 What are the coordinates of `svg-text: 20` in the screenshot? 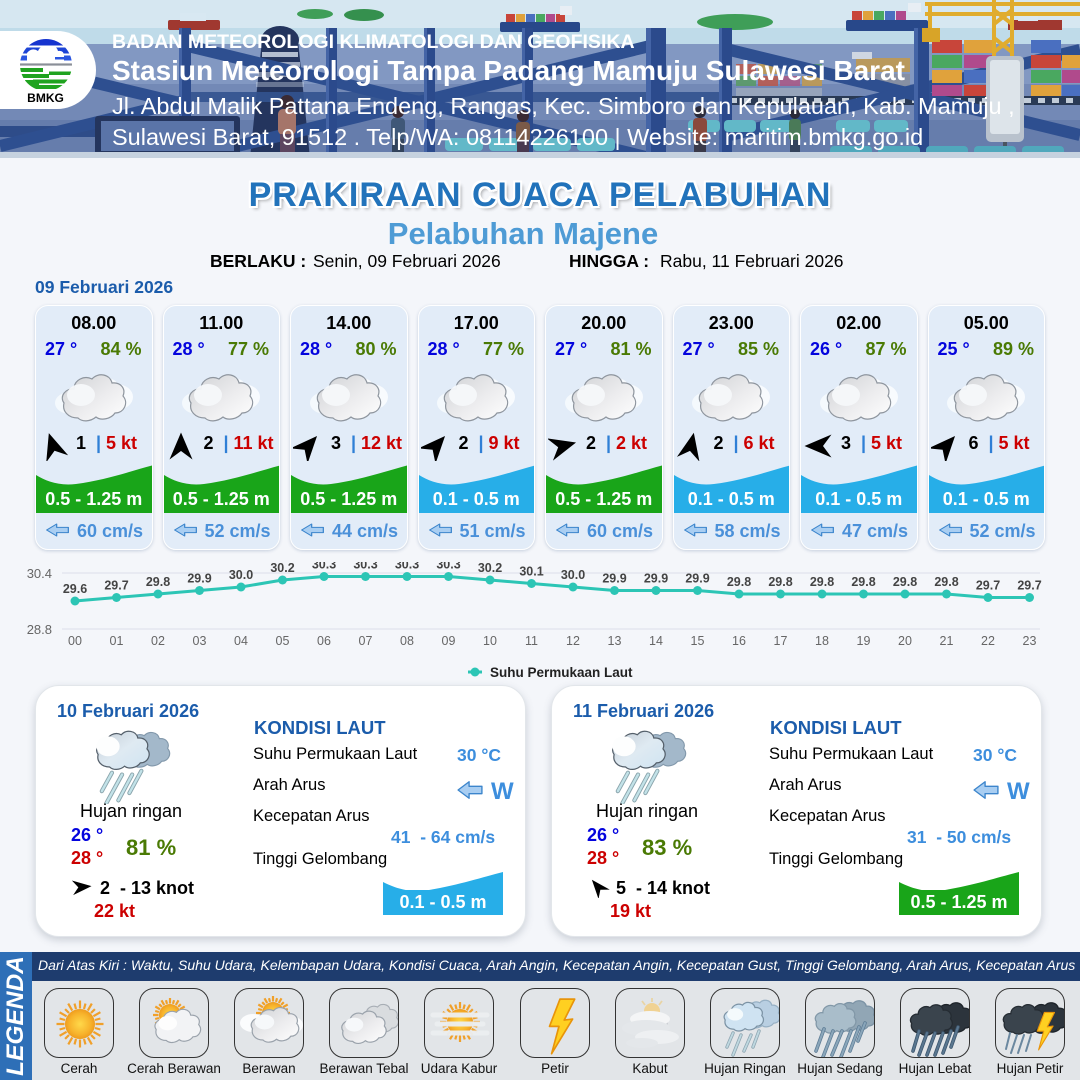 It's located at (905, 641).